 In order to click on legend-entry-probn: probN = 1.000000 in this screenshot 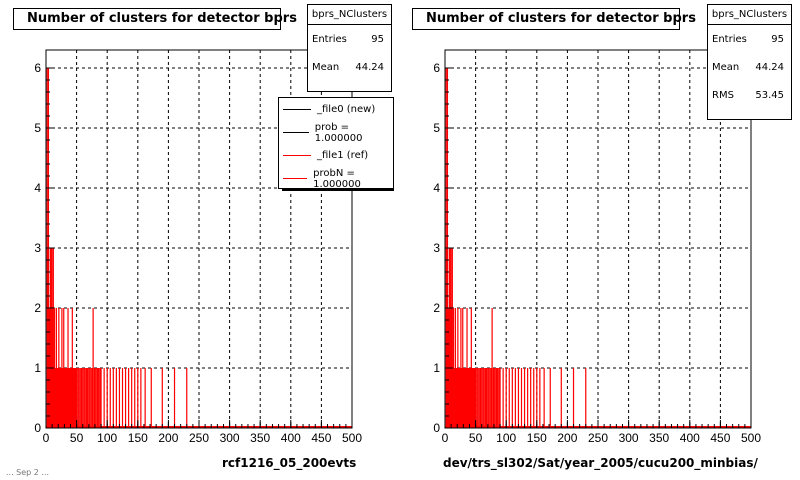, I will do `click(336, 178)`.